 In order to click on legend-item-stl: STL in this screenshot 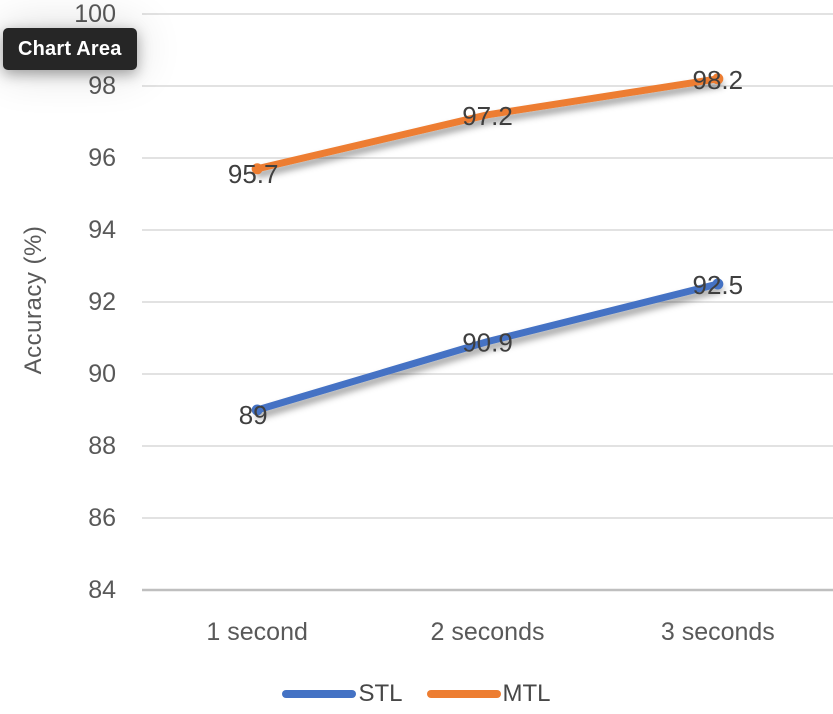, I will do `click(342, 694)`.